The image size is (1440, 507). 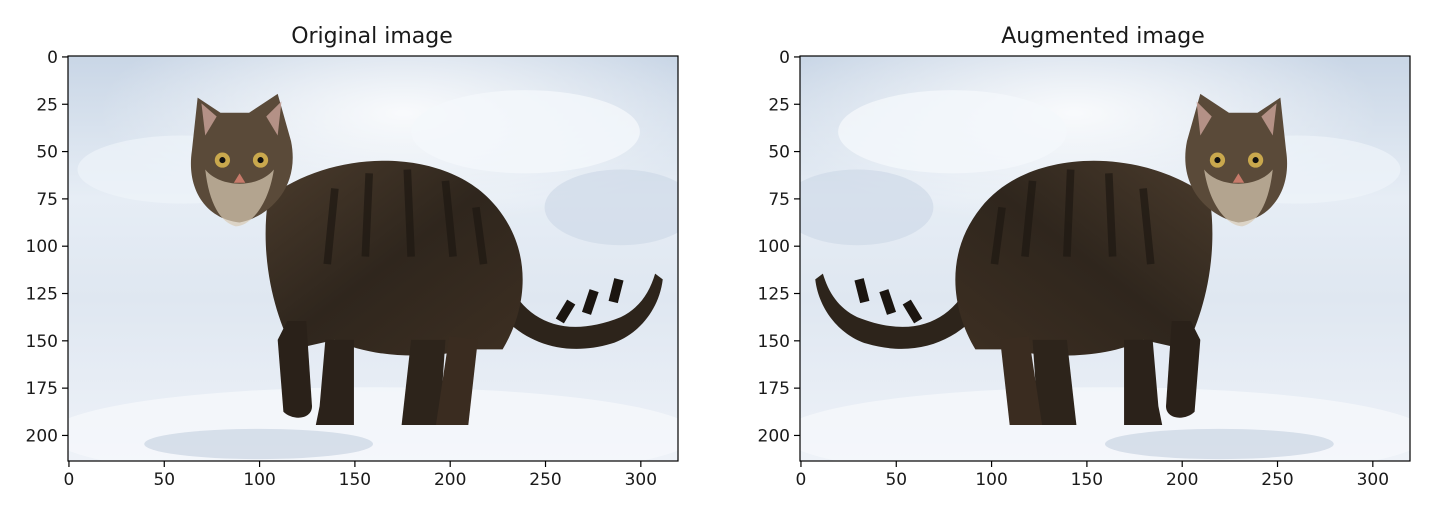 What do you see at coordinates (372, 36) in the screenshot?
I see `original-image-title: Original image` at bounding box center [372, 36].